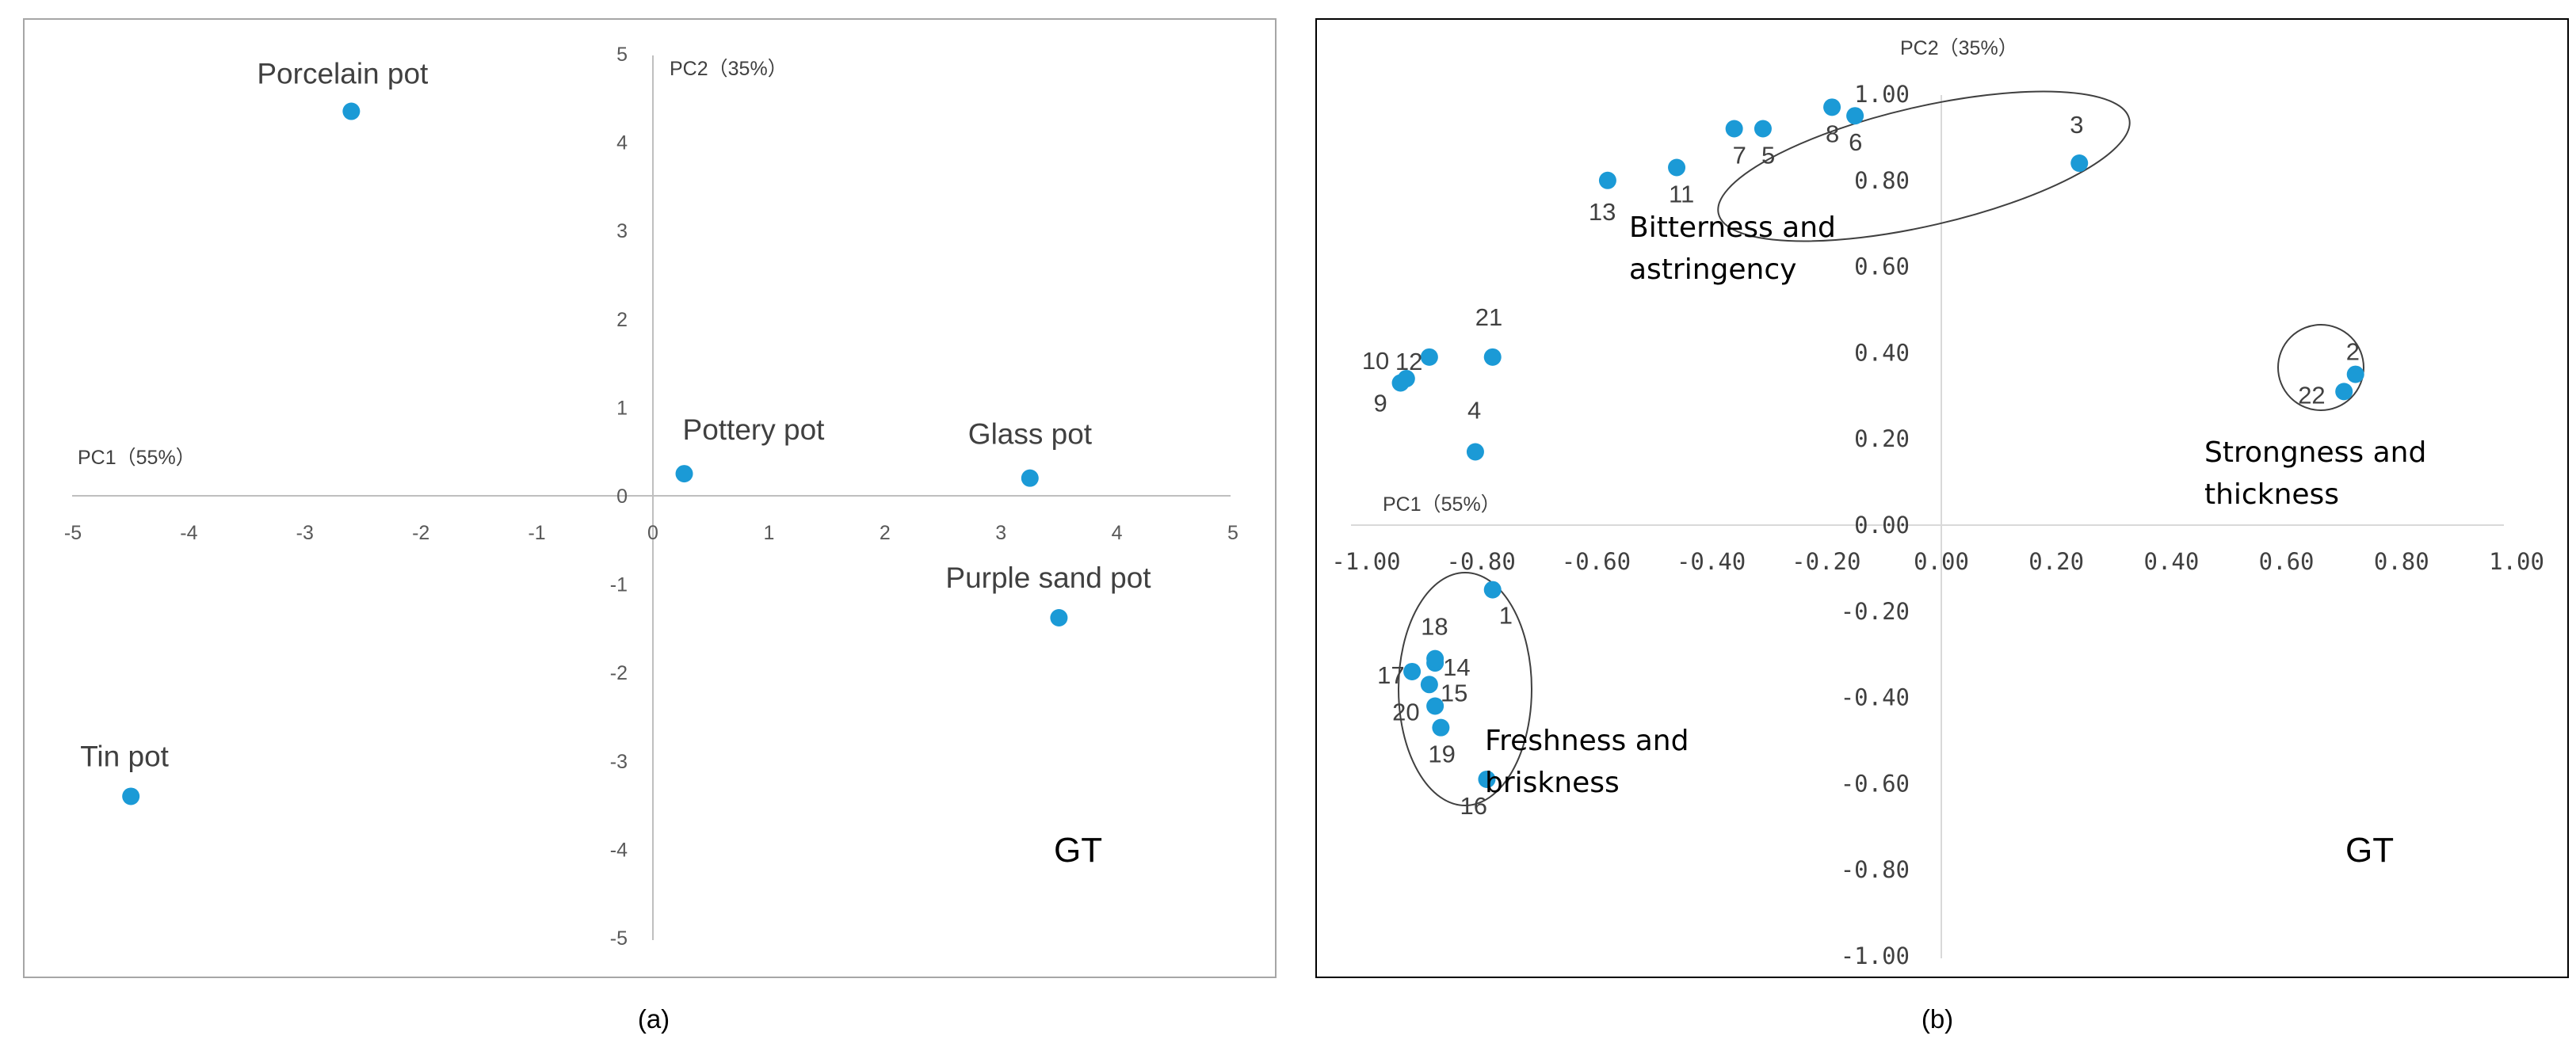  I want to click on panel-a-x-tick: 0, so click(652, 533).